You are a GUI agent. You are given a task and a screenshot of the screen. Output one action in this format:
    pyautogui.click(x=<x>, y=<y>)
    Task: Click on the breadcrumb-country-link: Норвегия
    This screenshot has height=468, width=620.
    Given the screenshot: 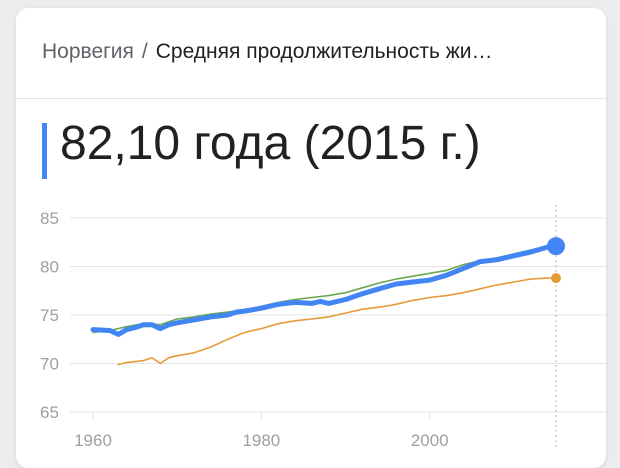 What is the action you would take?
    pyautogui.click(x=88, y=51)
    